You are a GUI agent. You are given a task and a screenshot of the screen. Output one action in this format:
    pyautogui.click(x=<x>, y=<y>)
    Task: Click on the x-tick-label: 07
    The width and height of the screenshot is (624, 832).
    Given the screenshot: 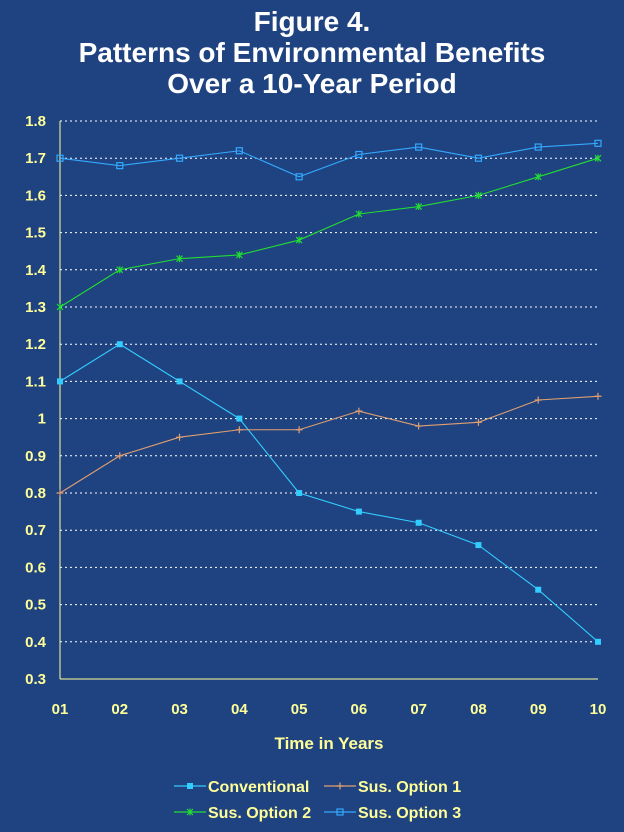 What is the action you would take?
    pyautogui.click(x=418, y=709)
    